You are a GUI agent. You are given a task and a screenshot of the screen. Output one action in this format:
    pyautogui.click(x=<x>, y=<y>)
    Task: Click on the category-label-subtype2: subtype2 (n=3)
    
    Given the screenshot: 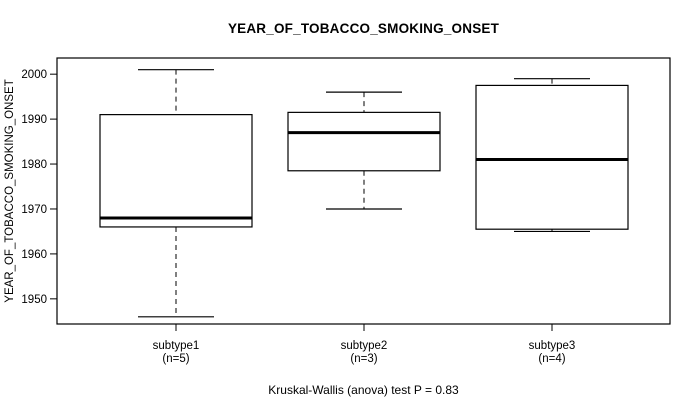 What is the action you would take?
    pyautogui.click(x=364, y=353)
    